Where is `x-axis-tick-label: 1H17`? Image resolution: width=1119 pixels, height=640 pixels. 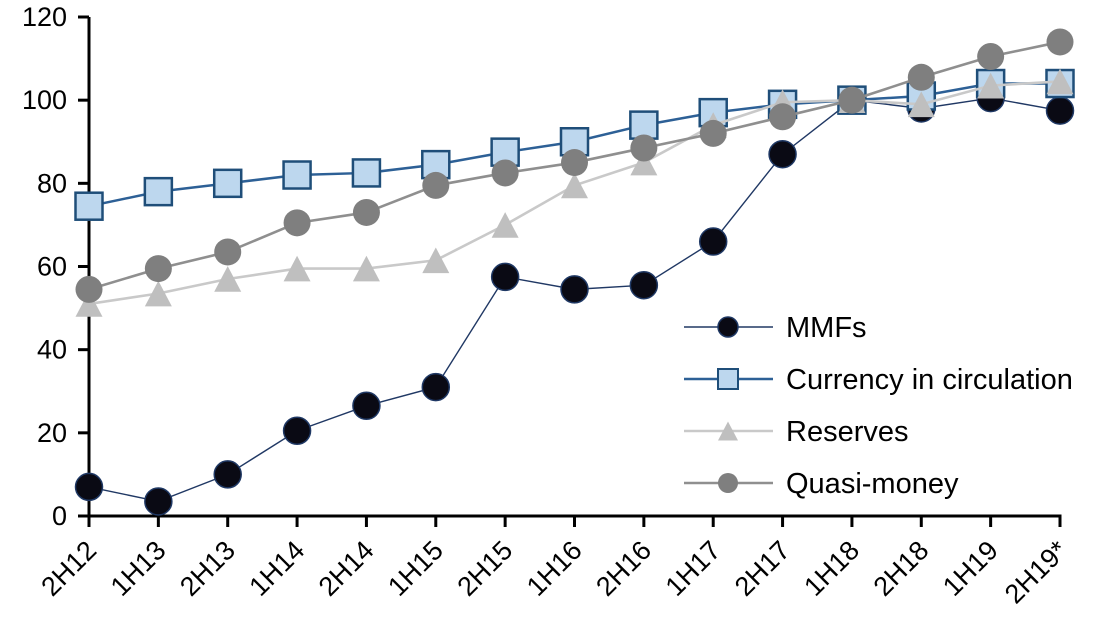
x-axis-tick-label: 1H17 is located at coordinates (693, 568).